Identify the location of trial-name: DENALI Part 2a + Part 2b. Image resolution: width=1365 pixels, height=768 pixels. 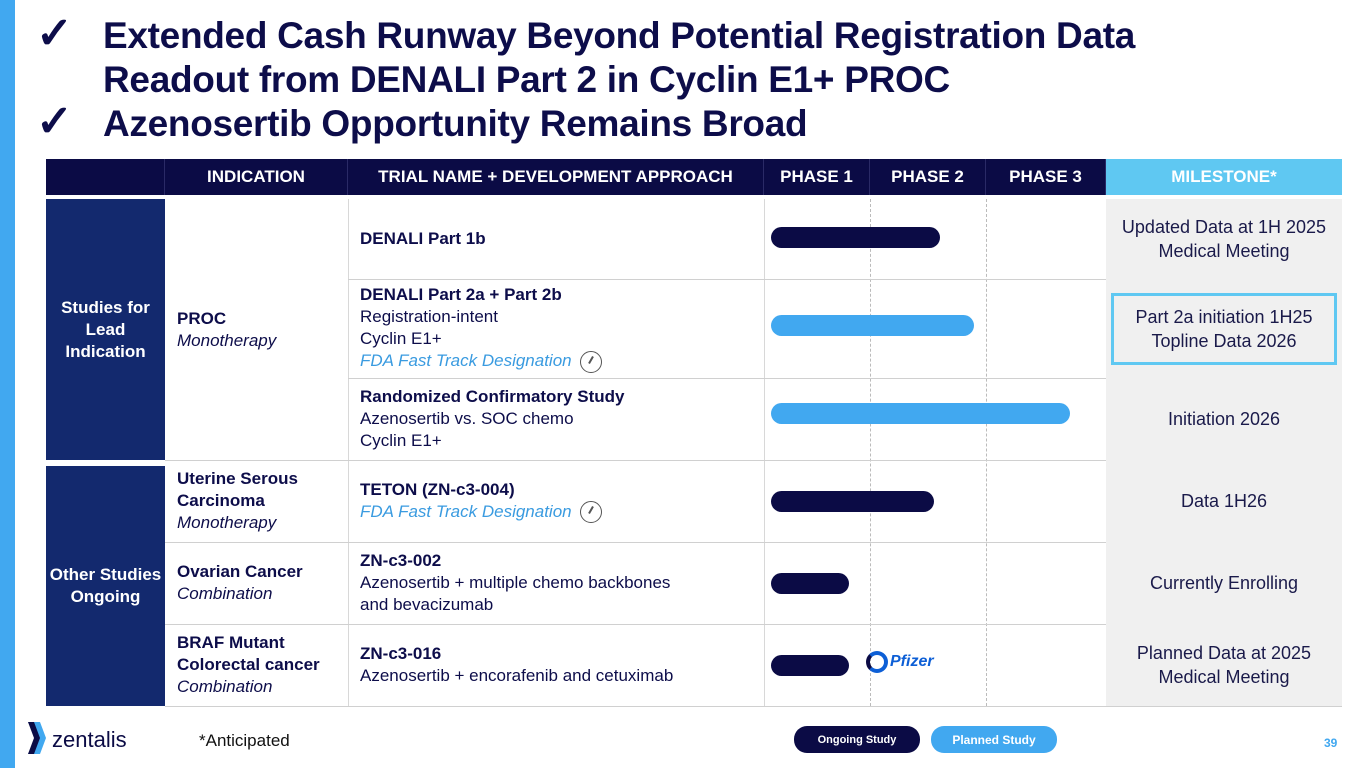
(461, 295).